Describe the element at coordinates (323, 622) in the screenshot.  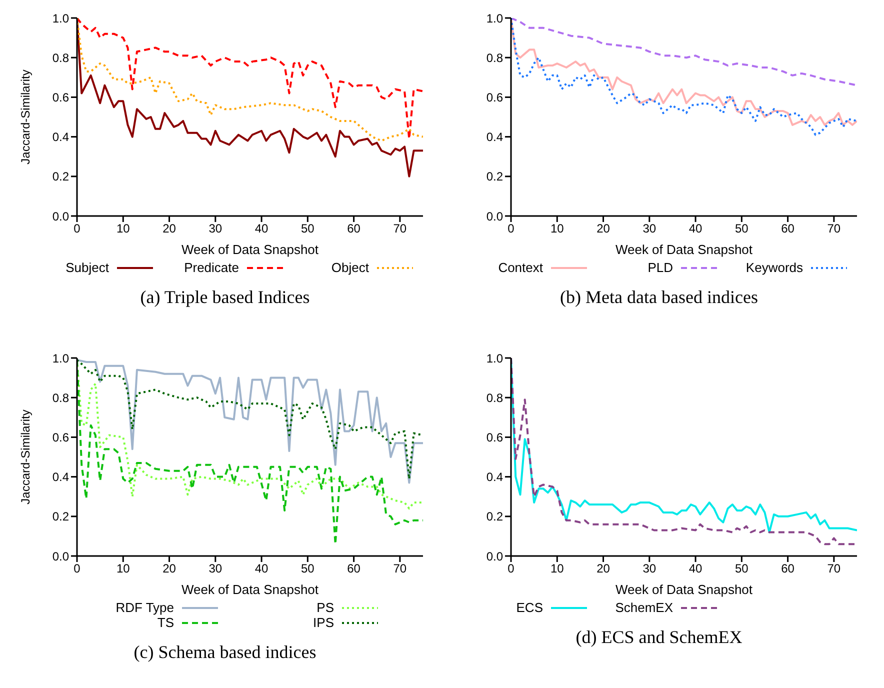
I see `legend-label: IPS` at that location.